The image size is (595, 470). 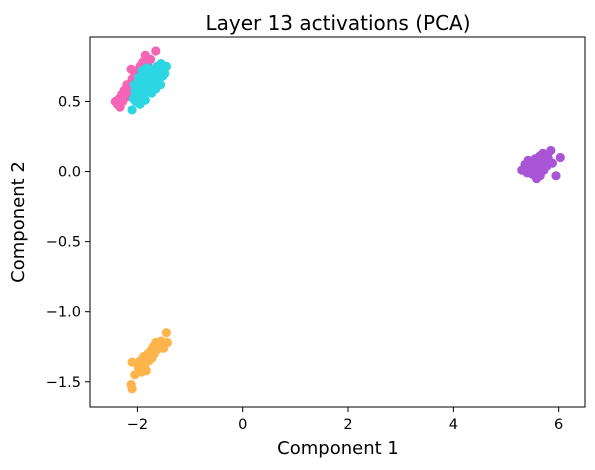 I want to click on y-axis-label: Component 2, so click(x=18, y=222).